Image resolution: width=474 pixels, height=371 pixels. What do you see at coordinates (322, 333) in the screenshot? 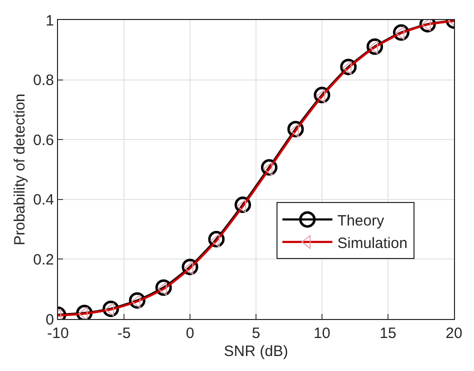
I see `x-tick-label: 10` at bounding box center [322, 333].